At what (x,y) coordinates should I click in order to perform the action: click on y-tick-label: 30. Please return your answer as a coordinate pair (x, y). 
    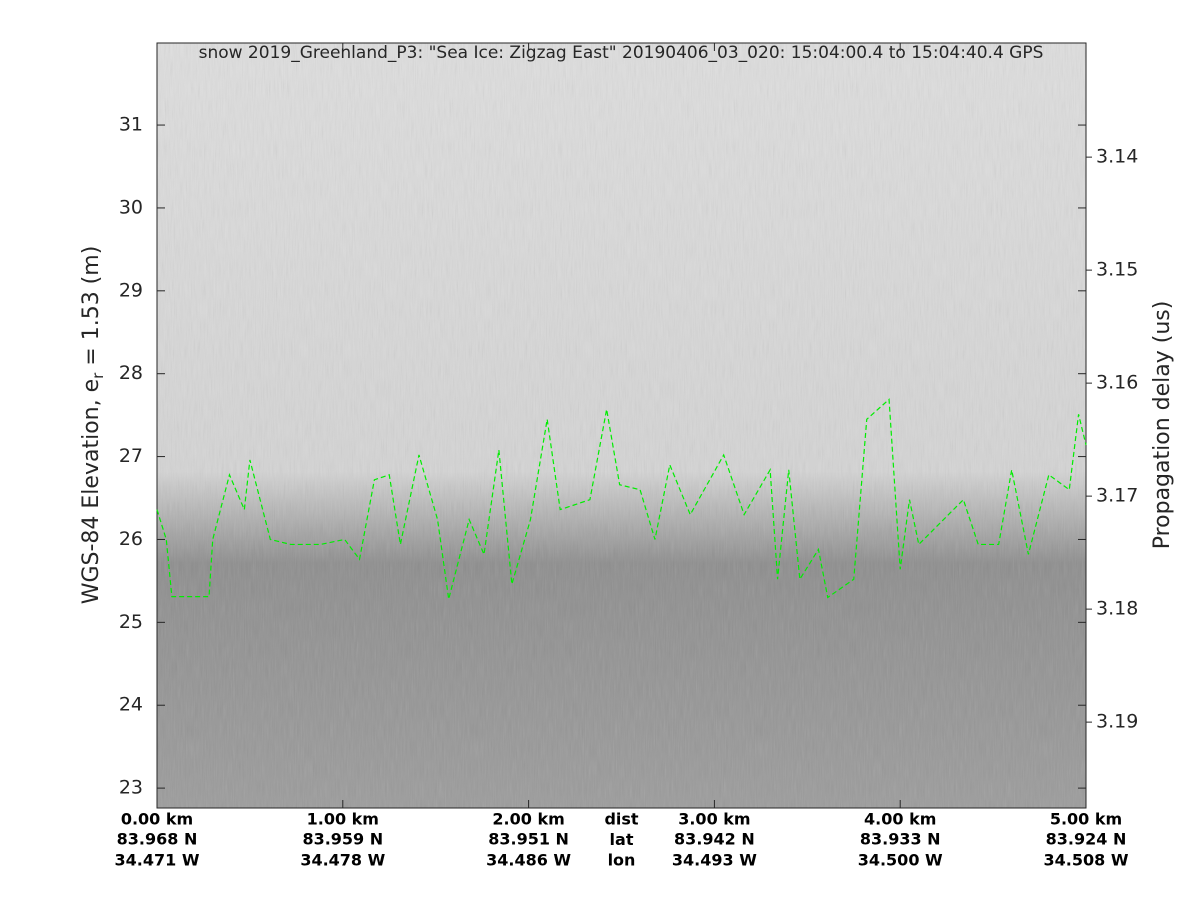
    Looking at the image, I should click on (131, 207).